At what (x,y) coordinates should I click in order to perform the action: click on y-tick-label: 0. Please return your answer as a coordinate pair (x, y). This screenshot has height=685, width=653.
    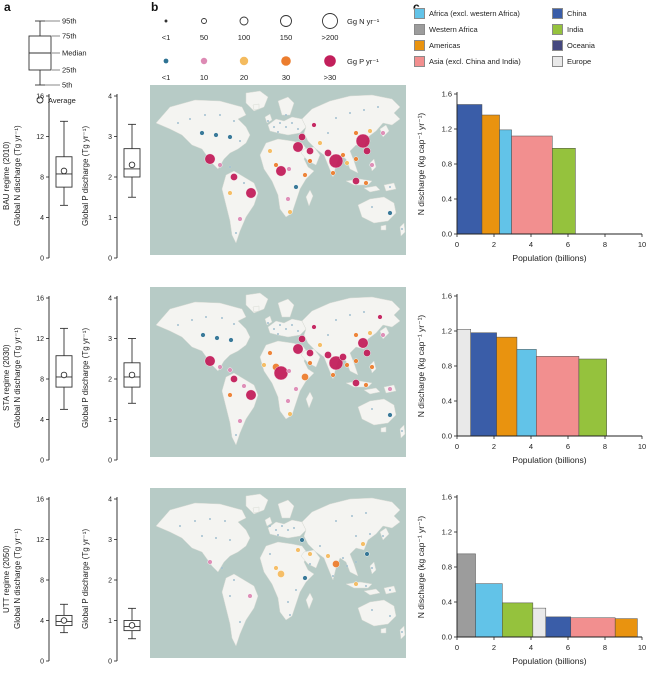
    Looking at the image, I should click on (42, 461).